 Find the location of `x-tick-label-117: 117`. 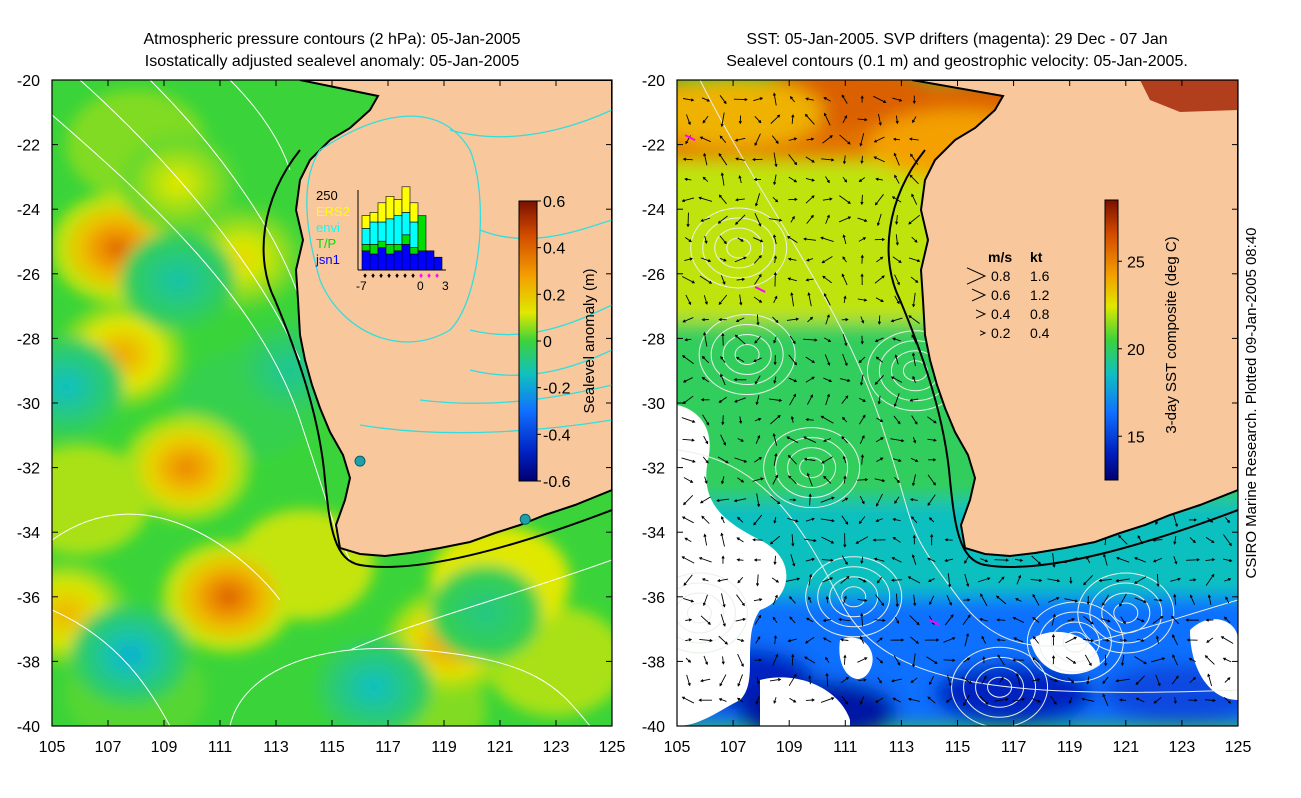

x-tick-label-117: 117 is located at coordinates (1014, 747).